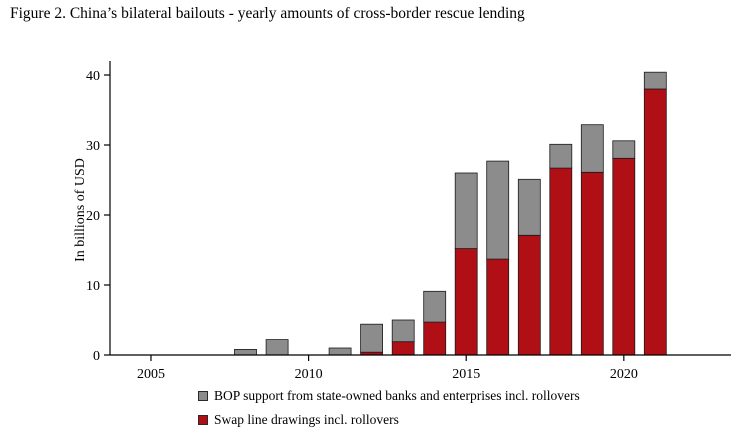 The height and width of the screenshot is (438, 754). What do you see at coordinates (93, 216) in the screenshot?
I see `y-tick-label: 20` at bounding box center [93, 216].